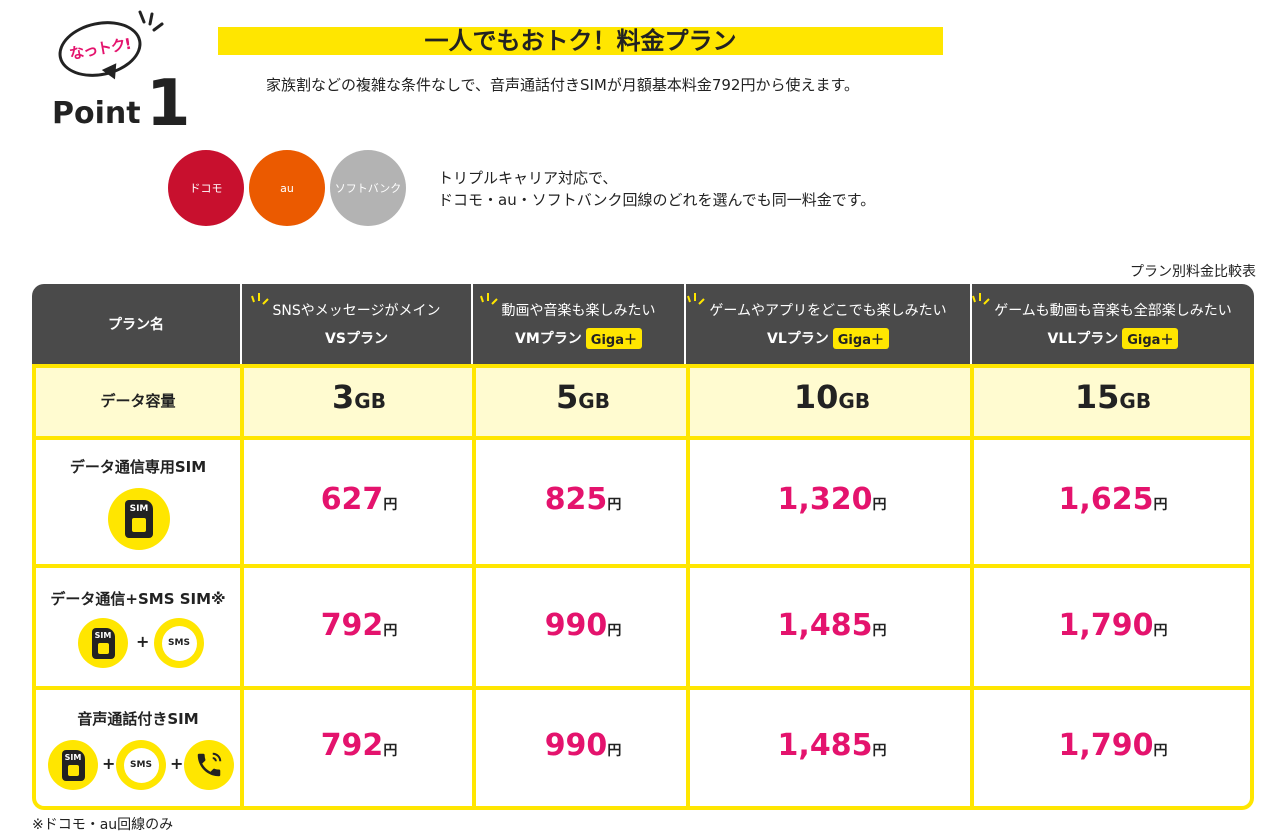 This screenshot has height=836, width=1274. What do you see at coordinates (136, 325) in the screenshot?
I see `header-label: プラン名` at bounding box center [136, 325].